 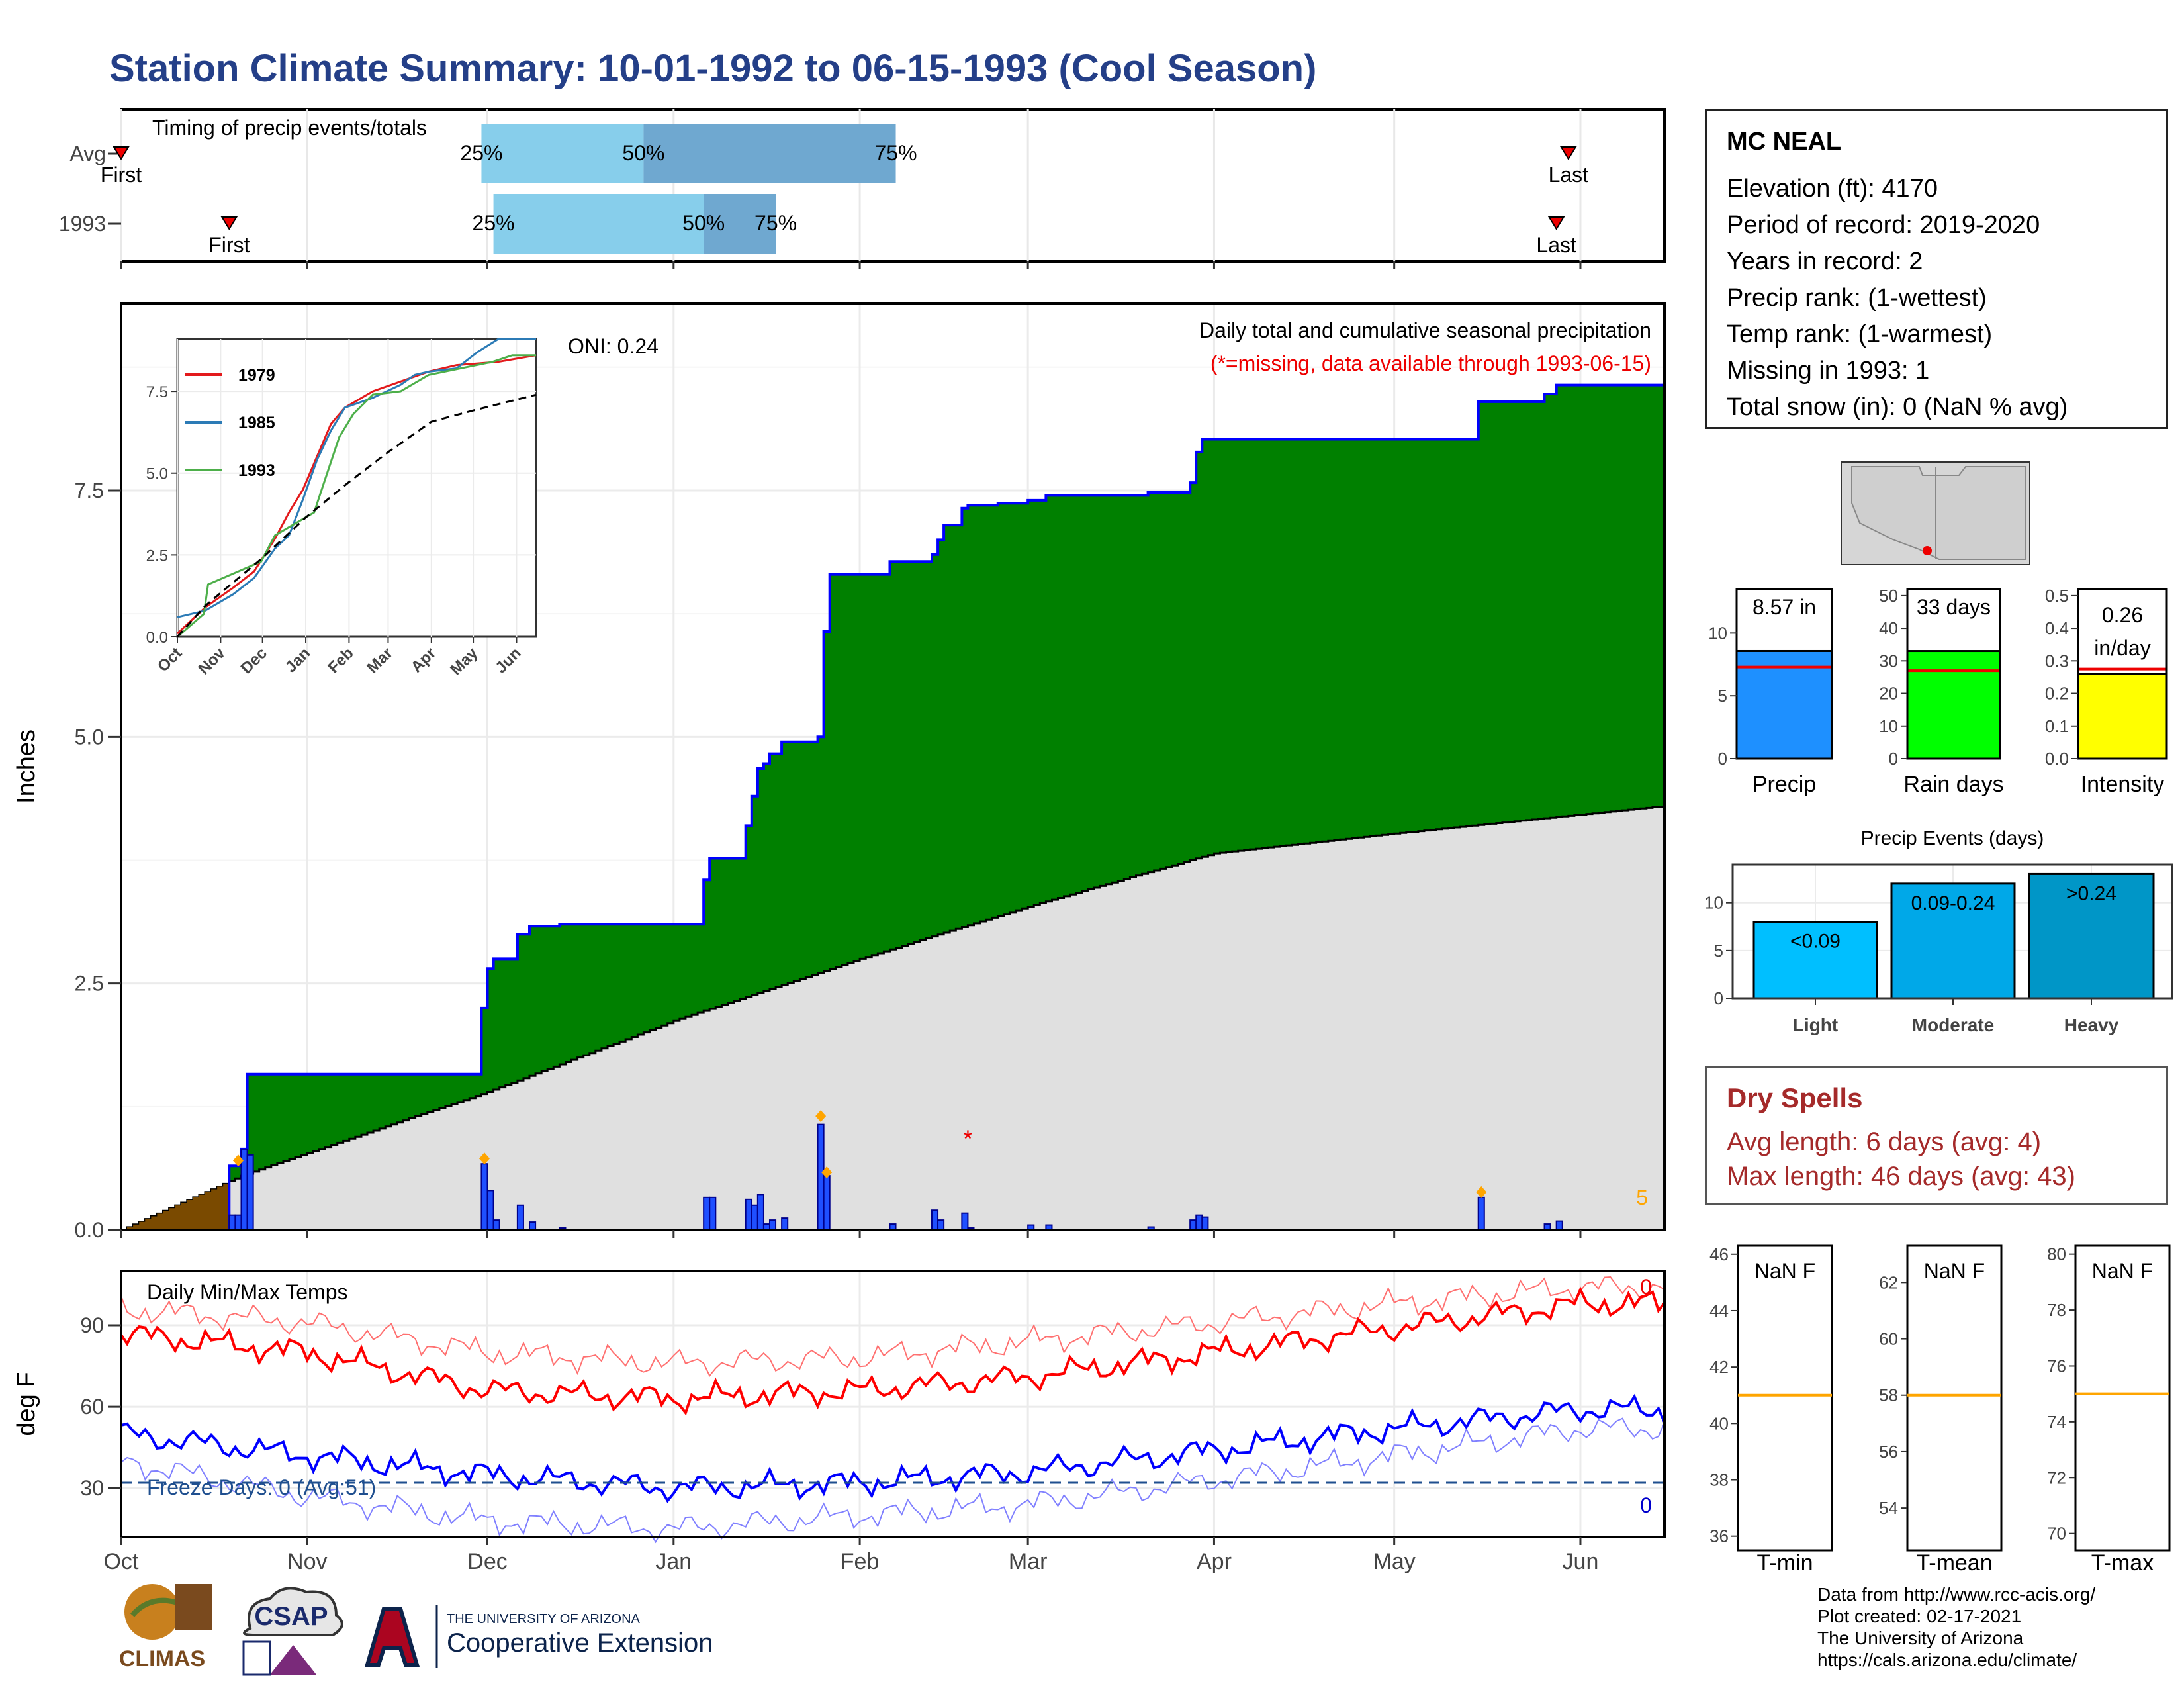 What do you see at coordinates (1888, 1339) in the screenshot?
I see `temp-summary-ytick-label: 60` at bounding box center [1888, 1339].